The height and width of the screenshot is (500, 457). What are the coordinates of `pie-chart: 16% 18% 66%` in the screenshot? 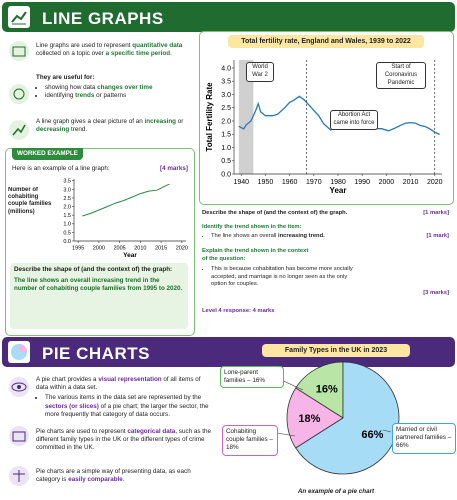 It's located at (335, 418).